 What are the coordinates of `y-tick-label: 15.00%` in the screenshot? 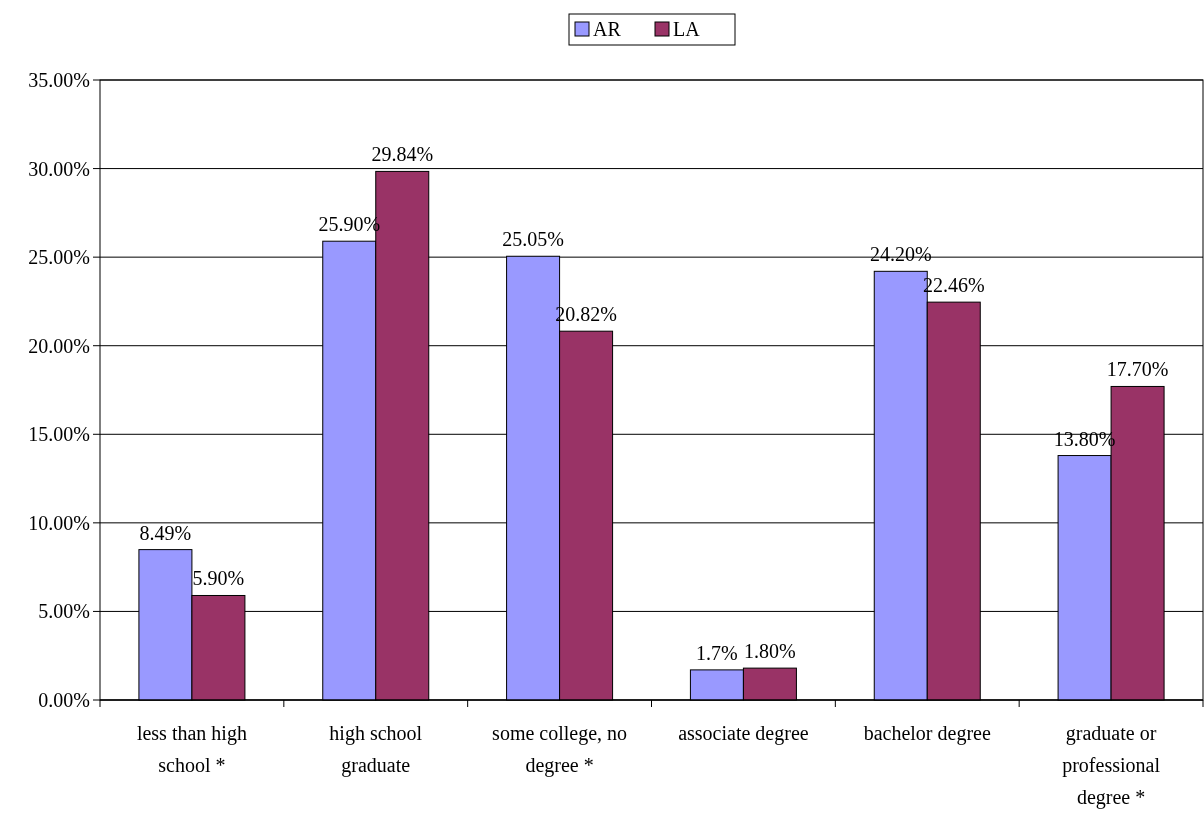 It's located at (59, 434).